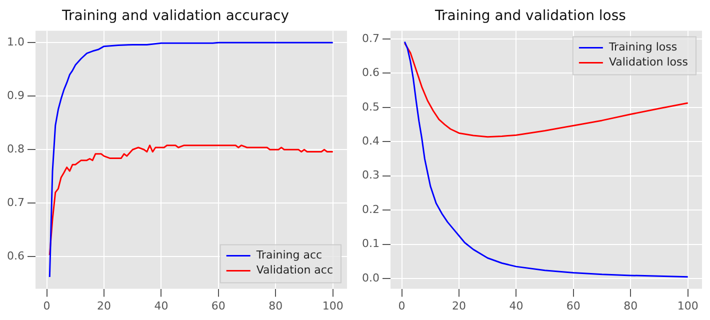  I want to click on y-tick-label: 0.4, so click(371, 141).